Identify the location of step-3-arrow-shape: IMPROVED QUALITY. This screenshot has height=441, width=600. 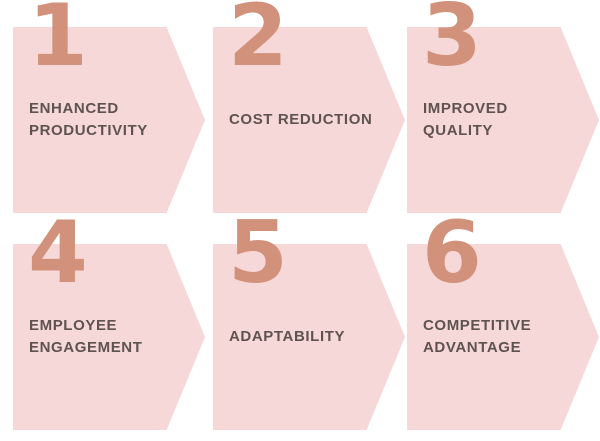
(503, 120).